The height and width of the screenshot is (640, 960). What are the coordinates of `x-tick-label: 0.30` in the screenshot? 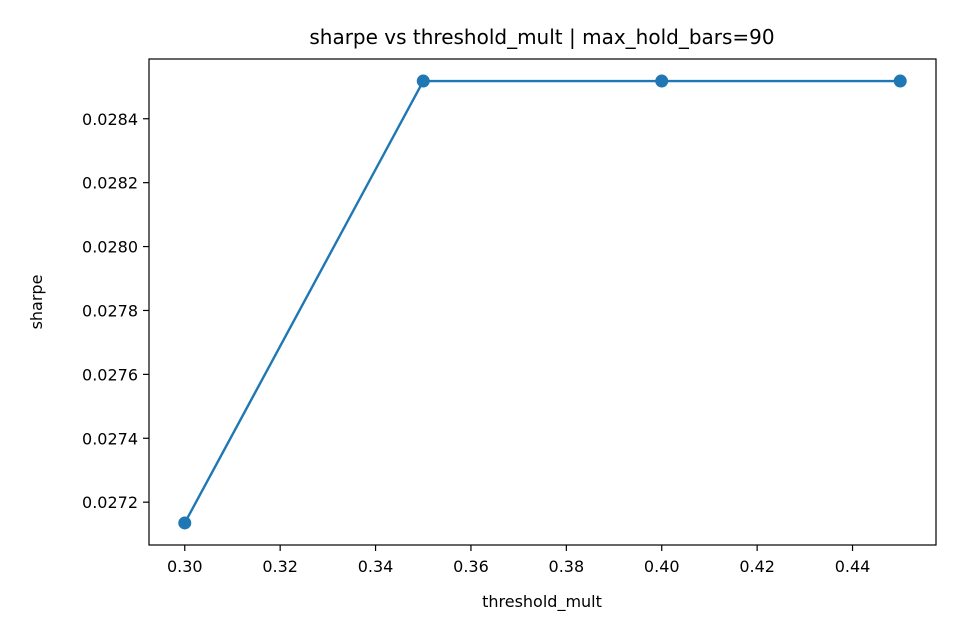 It's located at (185, 566).